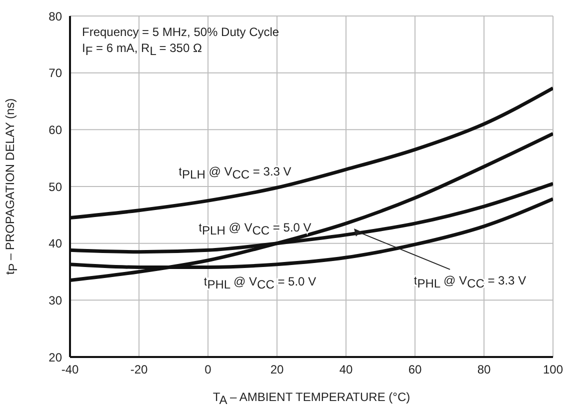 The height and width of the screenshot is (408, 567). I want to click on x-tick-label: -40, so click(70, 369).